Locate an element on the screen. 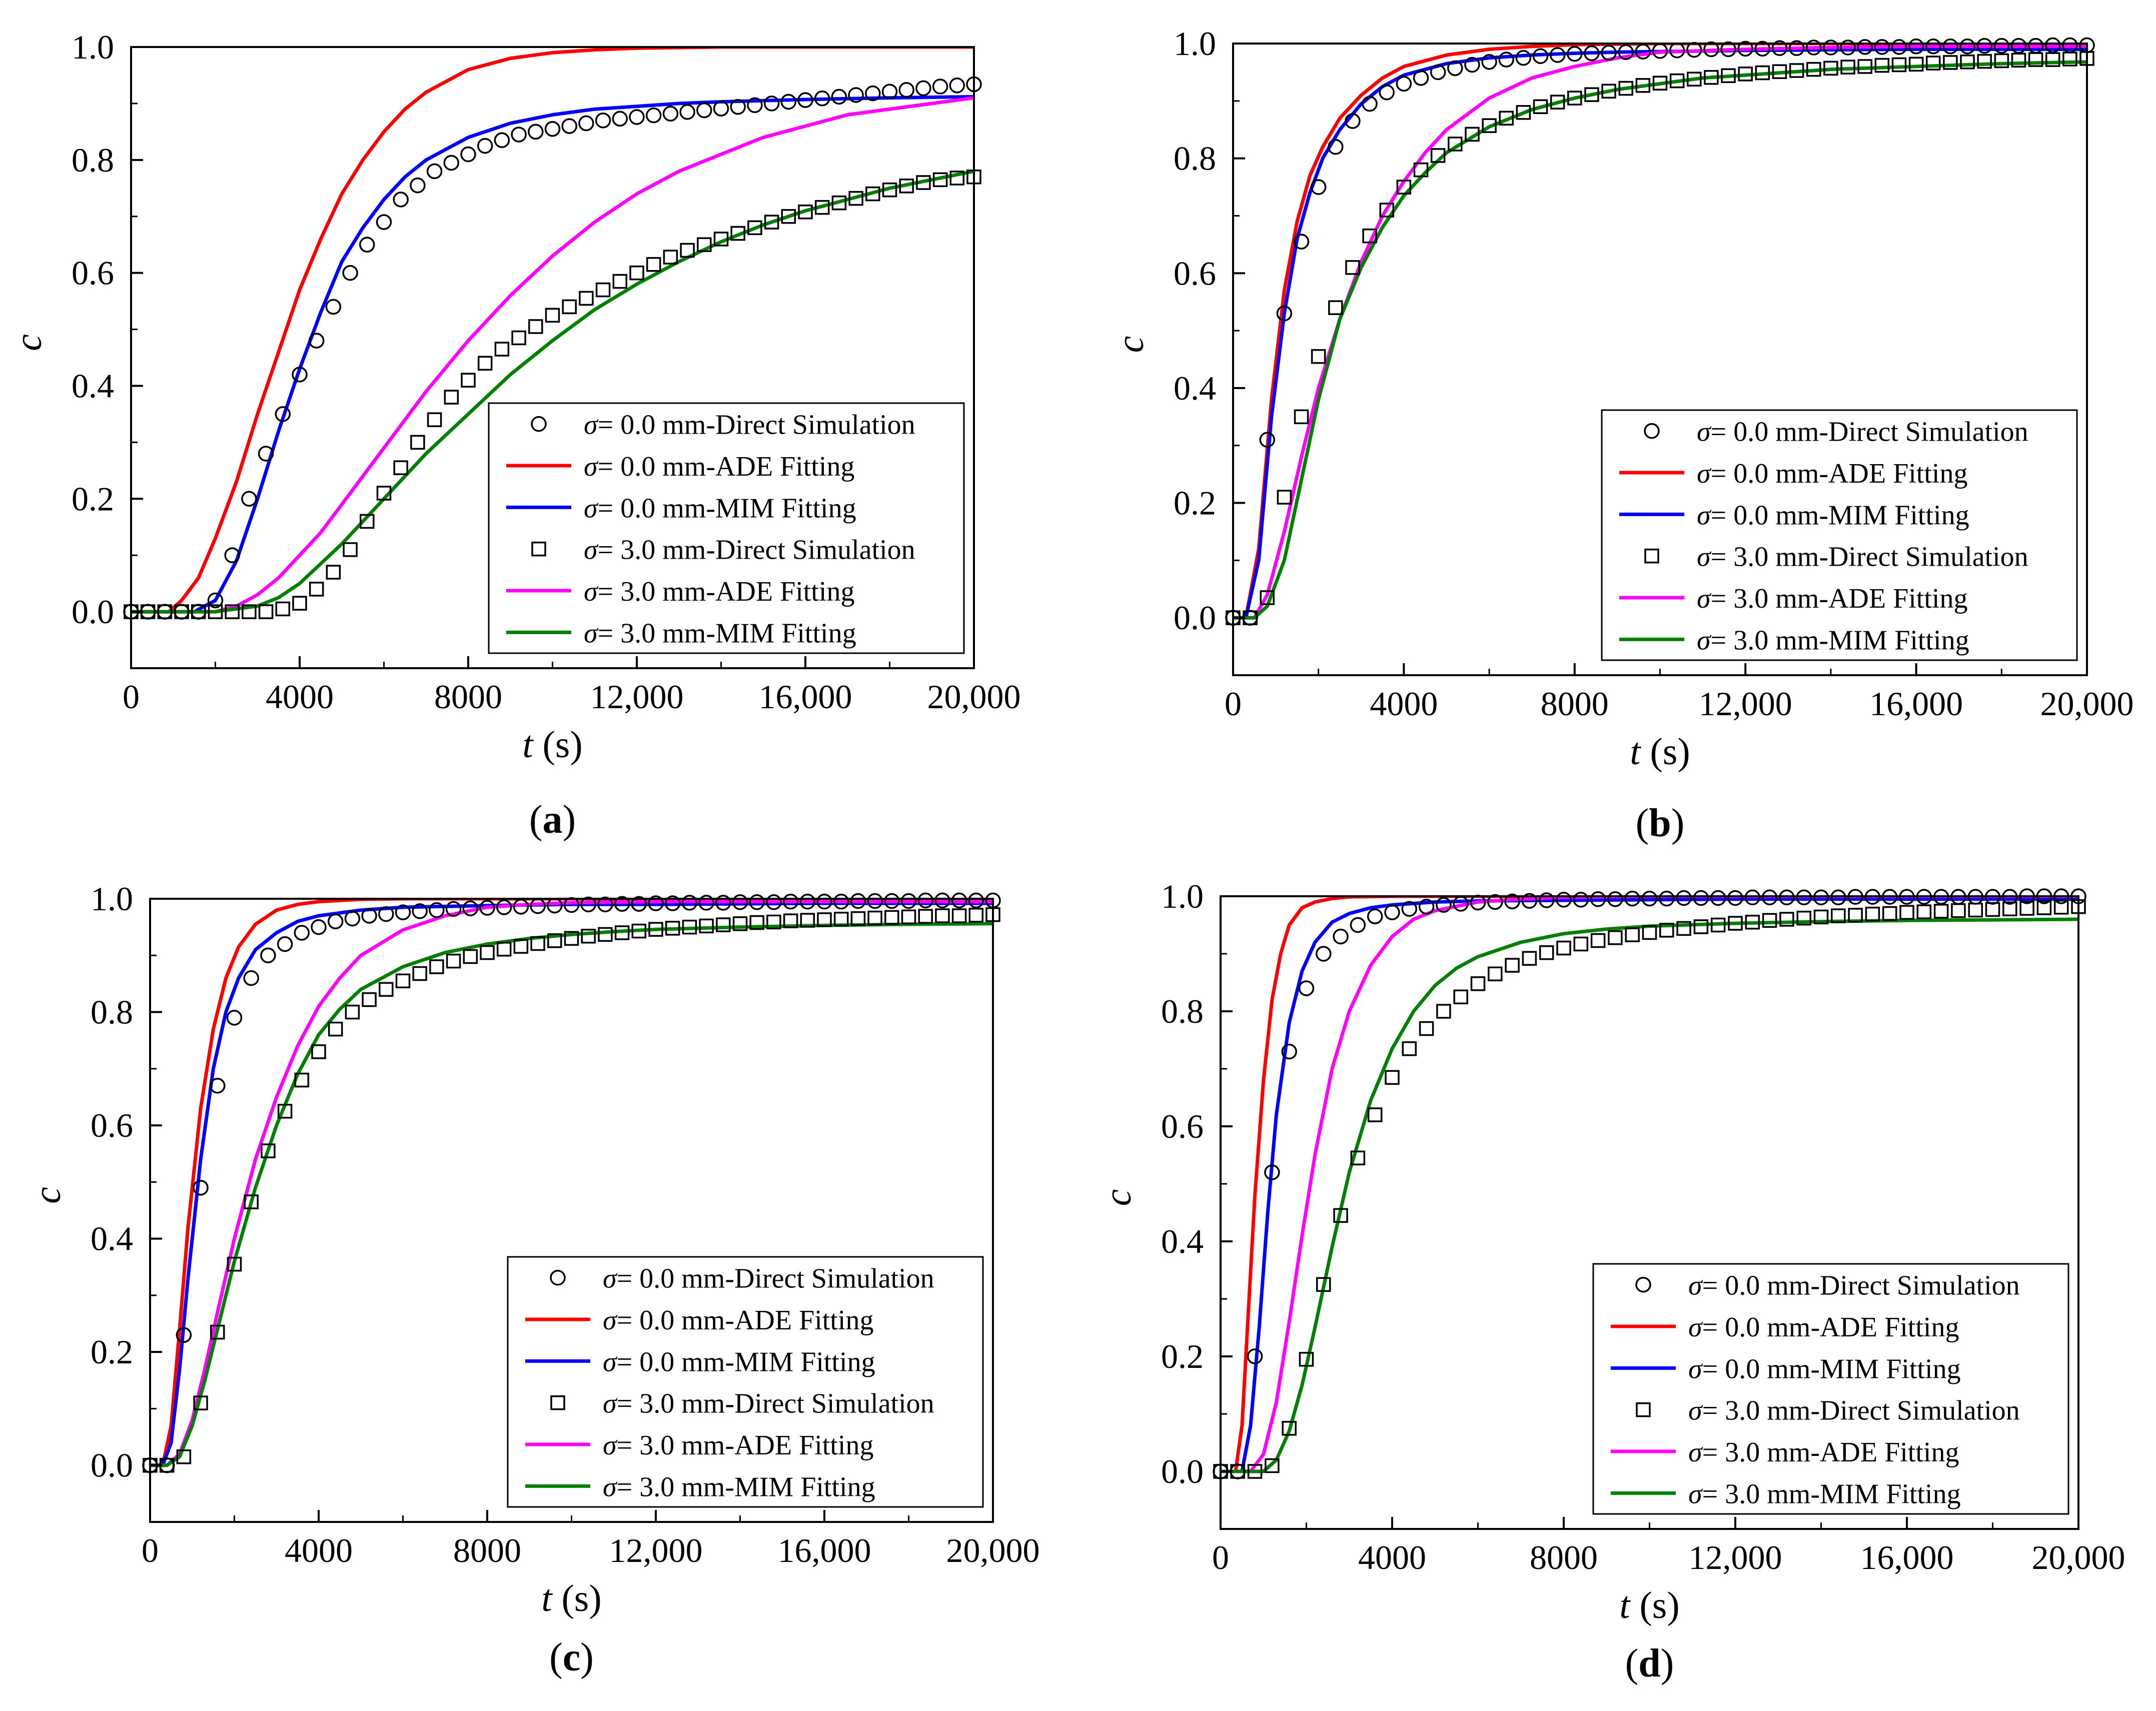 Image resolution: width=2156 pixels, height=1711 pixels. x-tick-label: 16,000 is located at coordinates (1907, 1557).